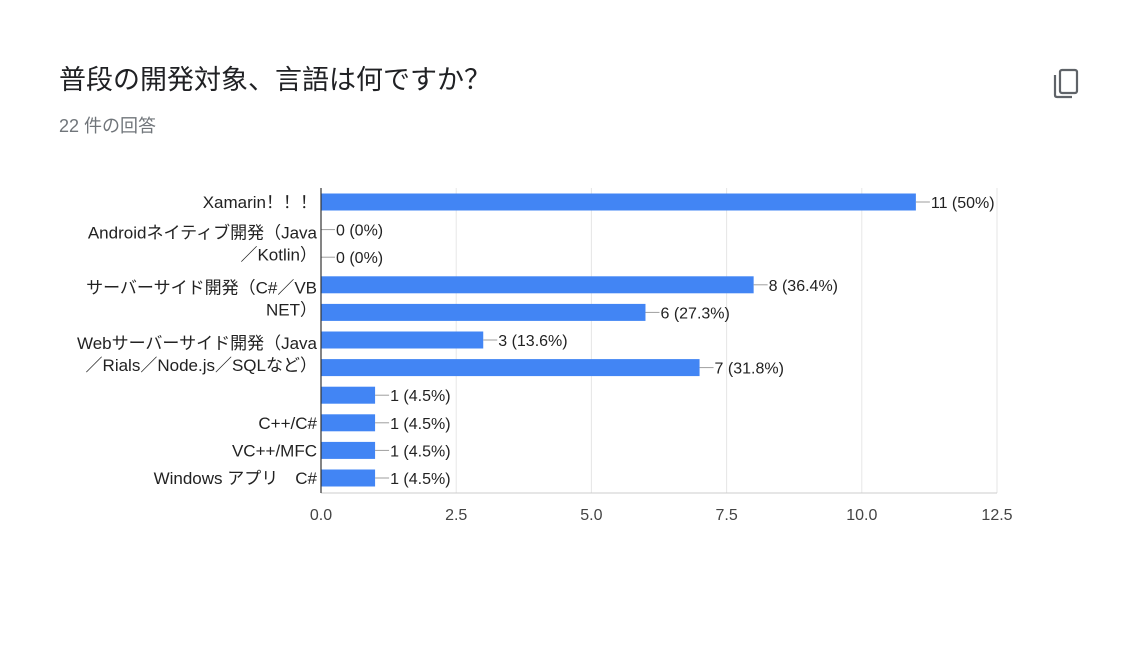 The image size is (1148, 653). Describe the element at coordinates (203, 232) in the screenshot. I see `category-label: Androidネイティブ開発（Java` at that location.